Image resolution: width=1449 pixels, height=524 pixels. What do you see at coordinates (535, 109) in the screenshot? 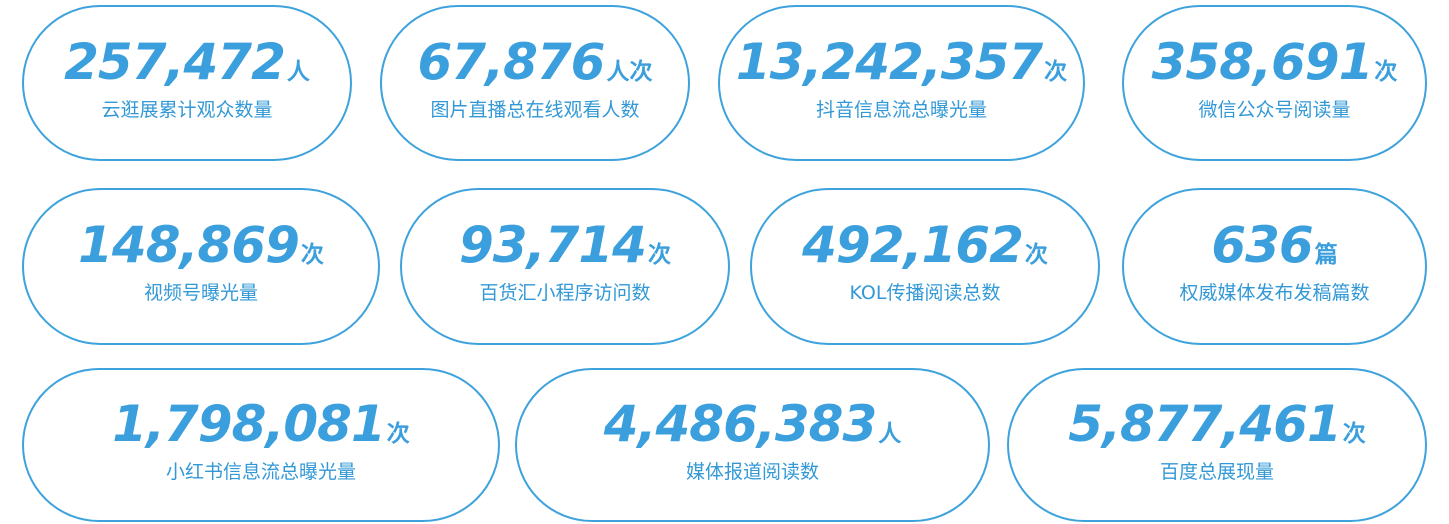
I see `stat-label: 图片直播总在线观看人数` at bounding box center [535, 109].